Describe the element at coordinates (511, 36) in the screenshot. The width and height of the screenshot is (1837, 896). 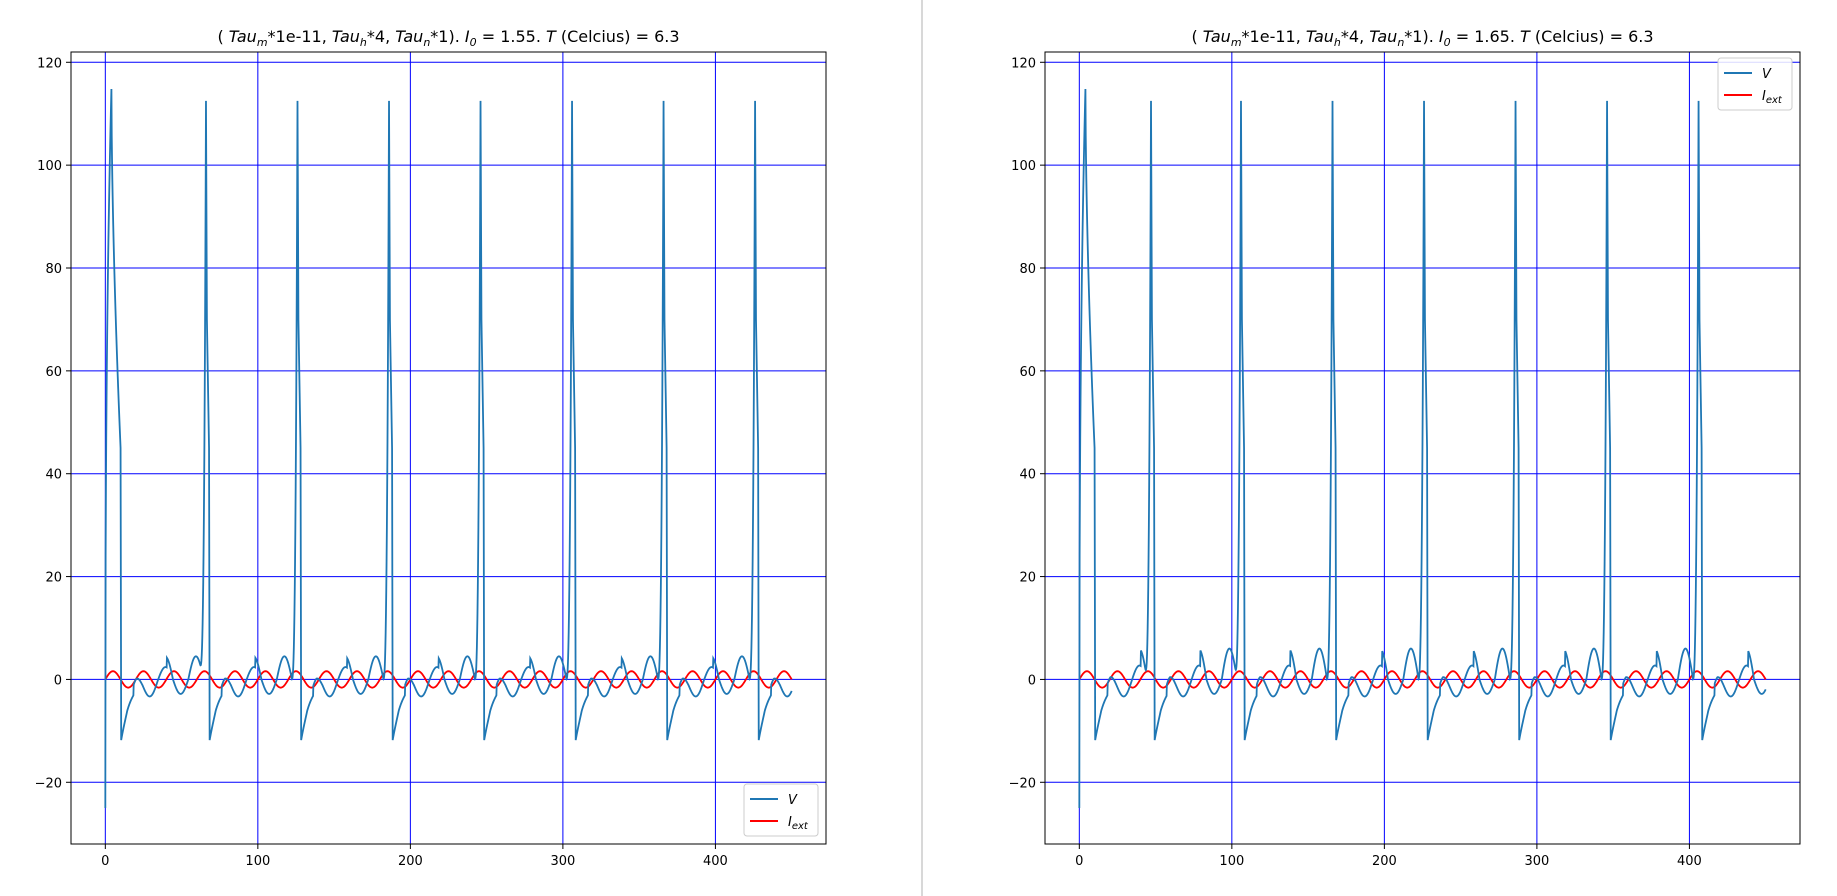
I see `title-part: = 1.55.` at that location.